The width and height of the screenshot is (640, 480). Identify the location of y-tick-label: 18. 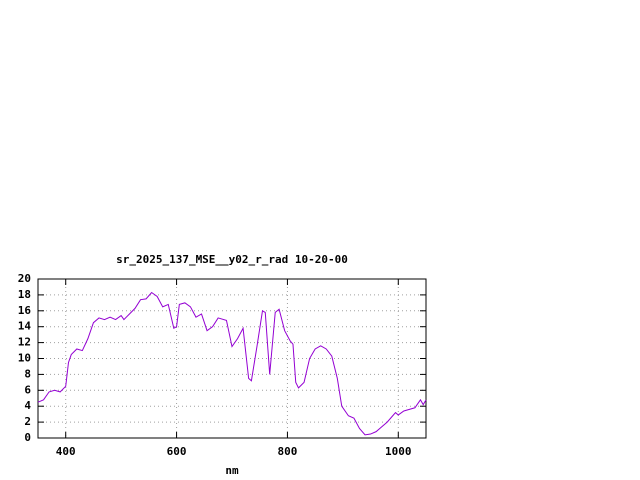
(24, 294).